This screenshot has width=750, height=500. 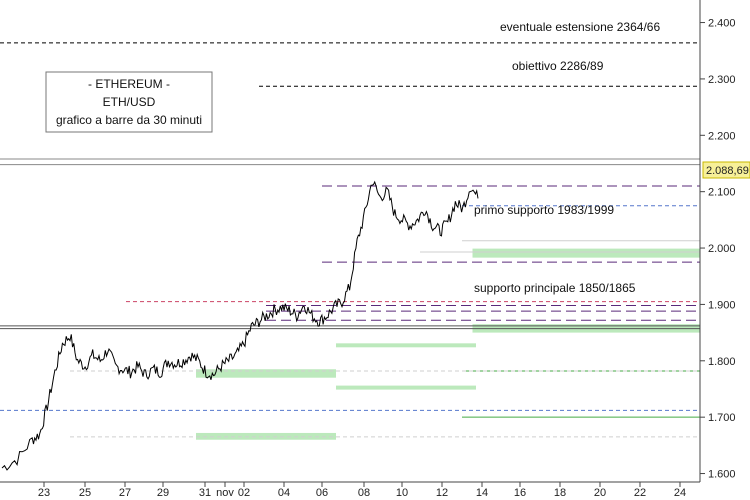 What do you see at coordinates (722, 80) in the screenshot?
I see `y-tick-label: 2.300` at bounding box center [722, 80].